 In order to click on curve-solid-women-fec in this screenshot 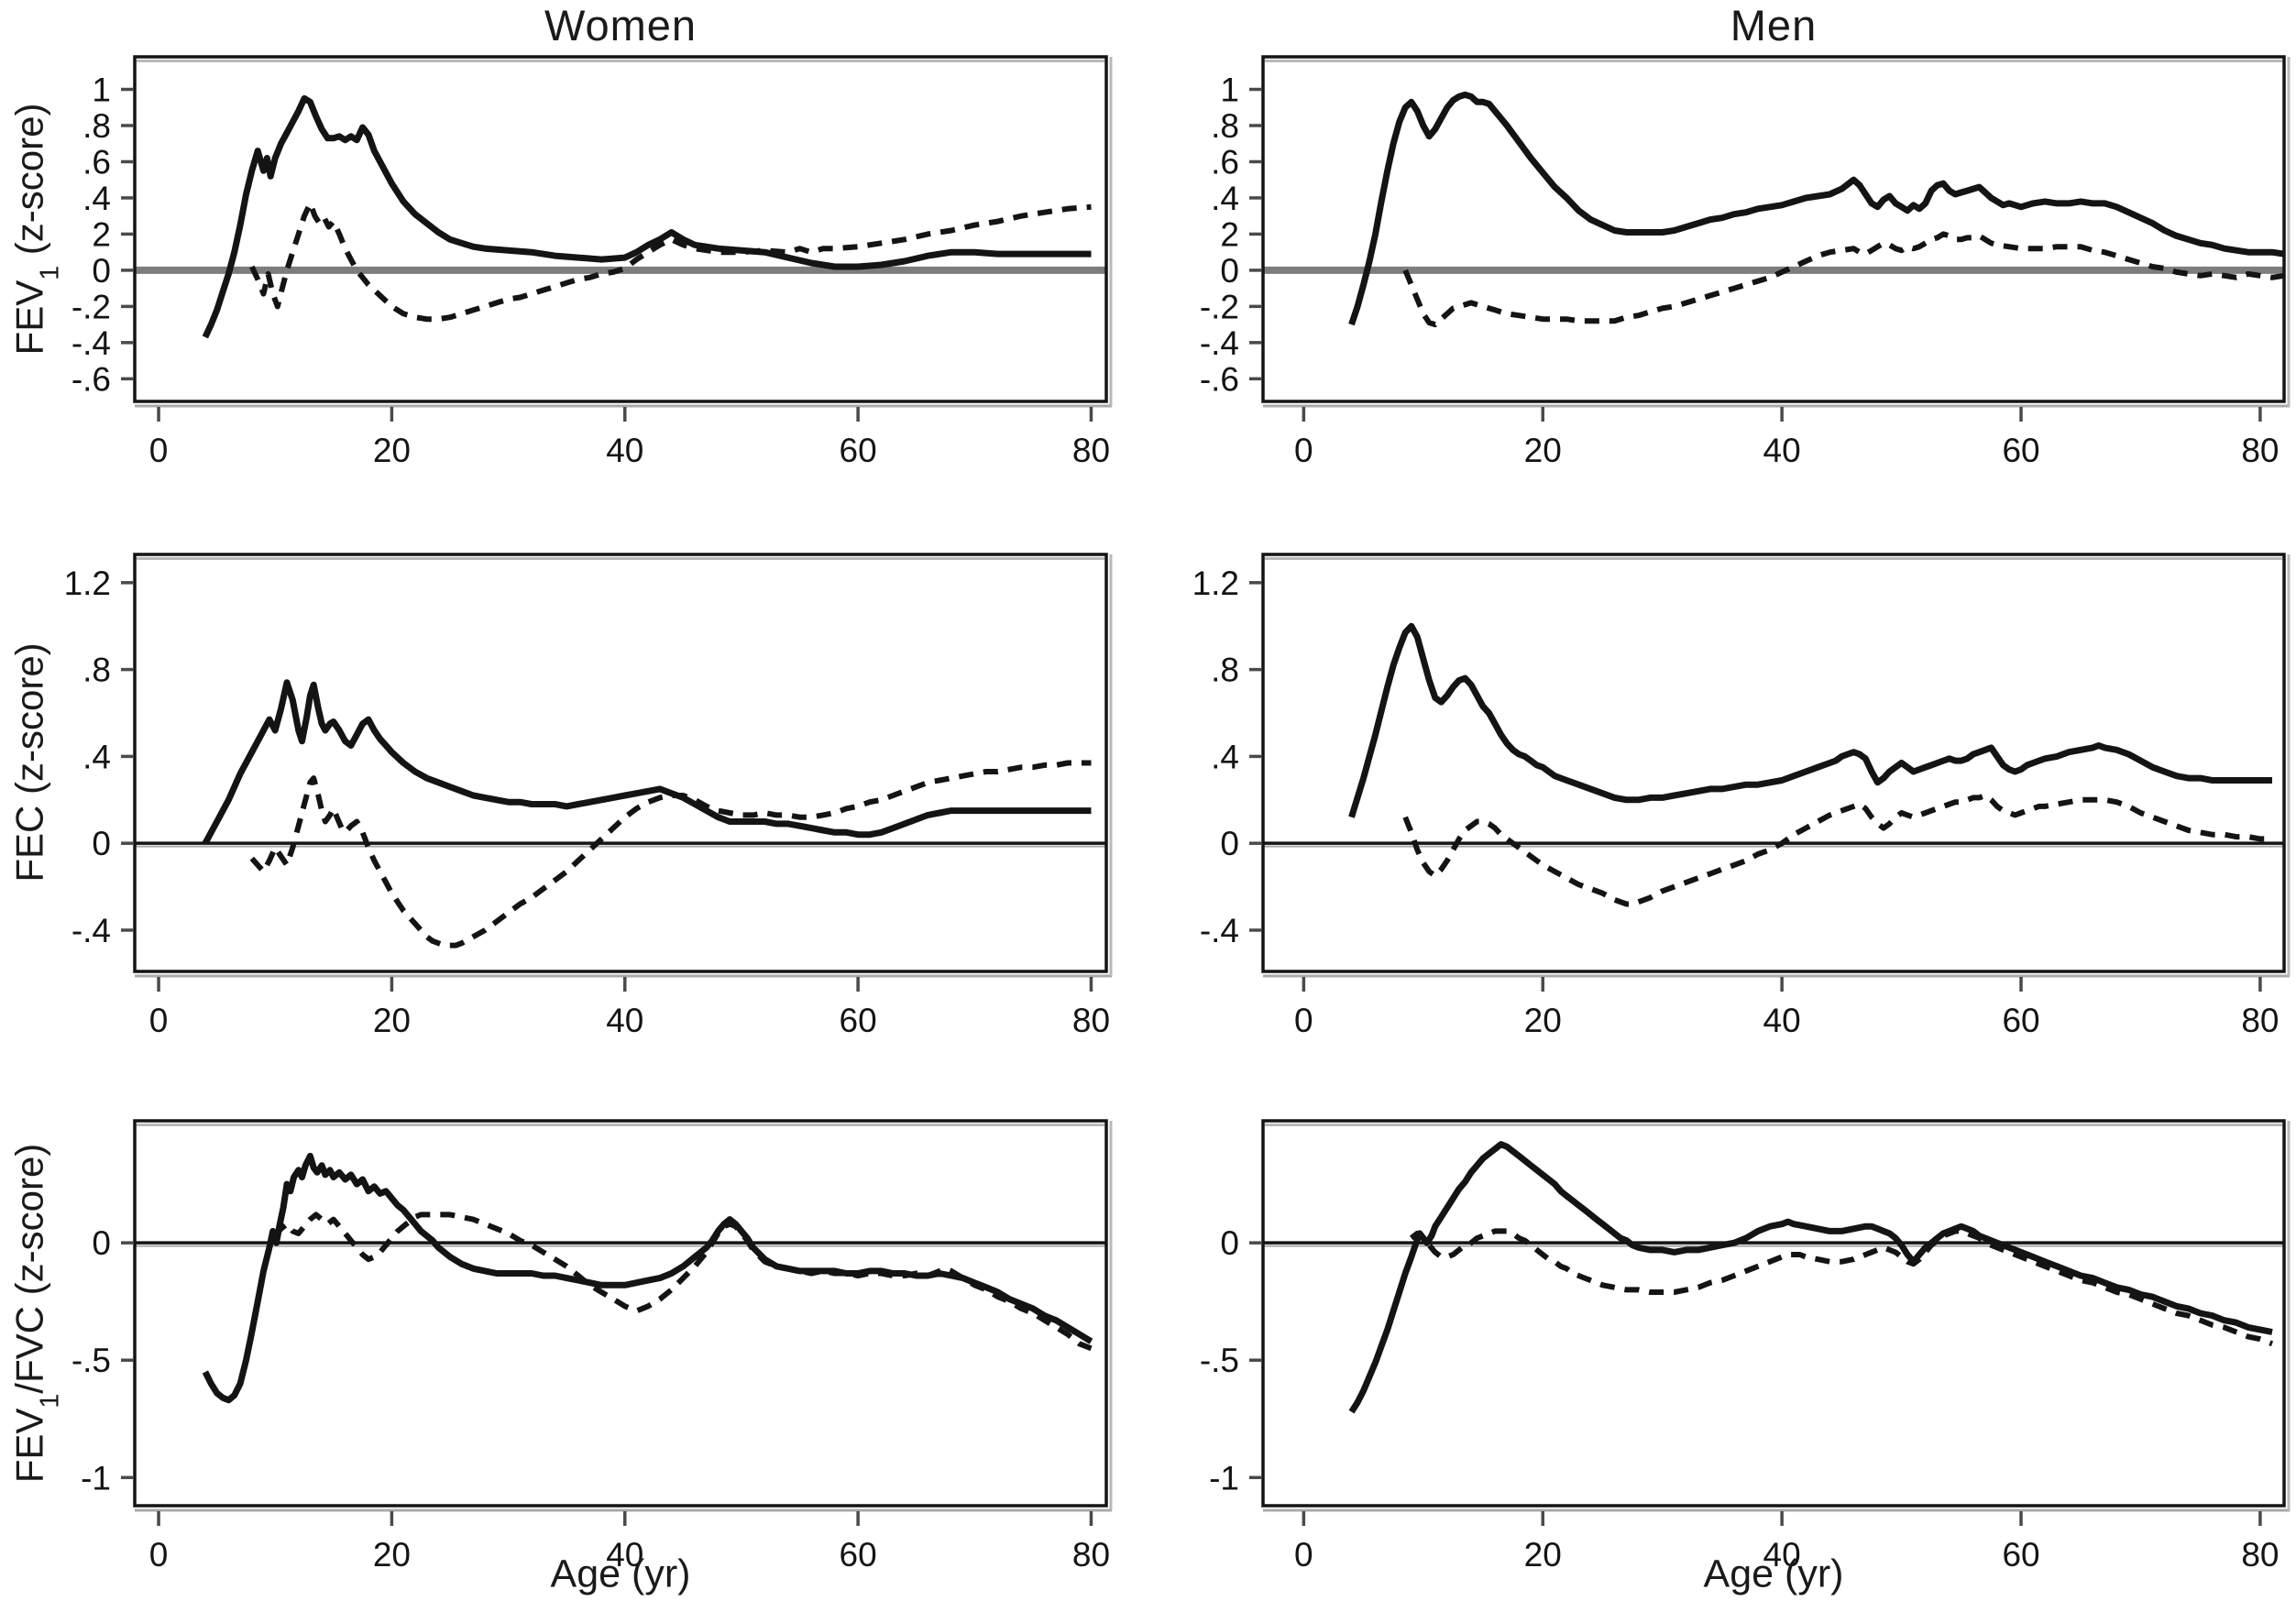, I will do `click(647, 762)`.